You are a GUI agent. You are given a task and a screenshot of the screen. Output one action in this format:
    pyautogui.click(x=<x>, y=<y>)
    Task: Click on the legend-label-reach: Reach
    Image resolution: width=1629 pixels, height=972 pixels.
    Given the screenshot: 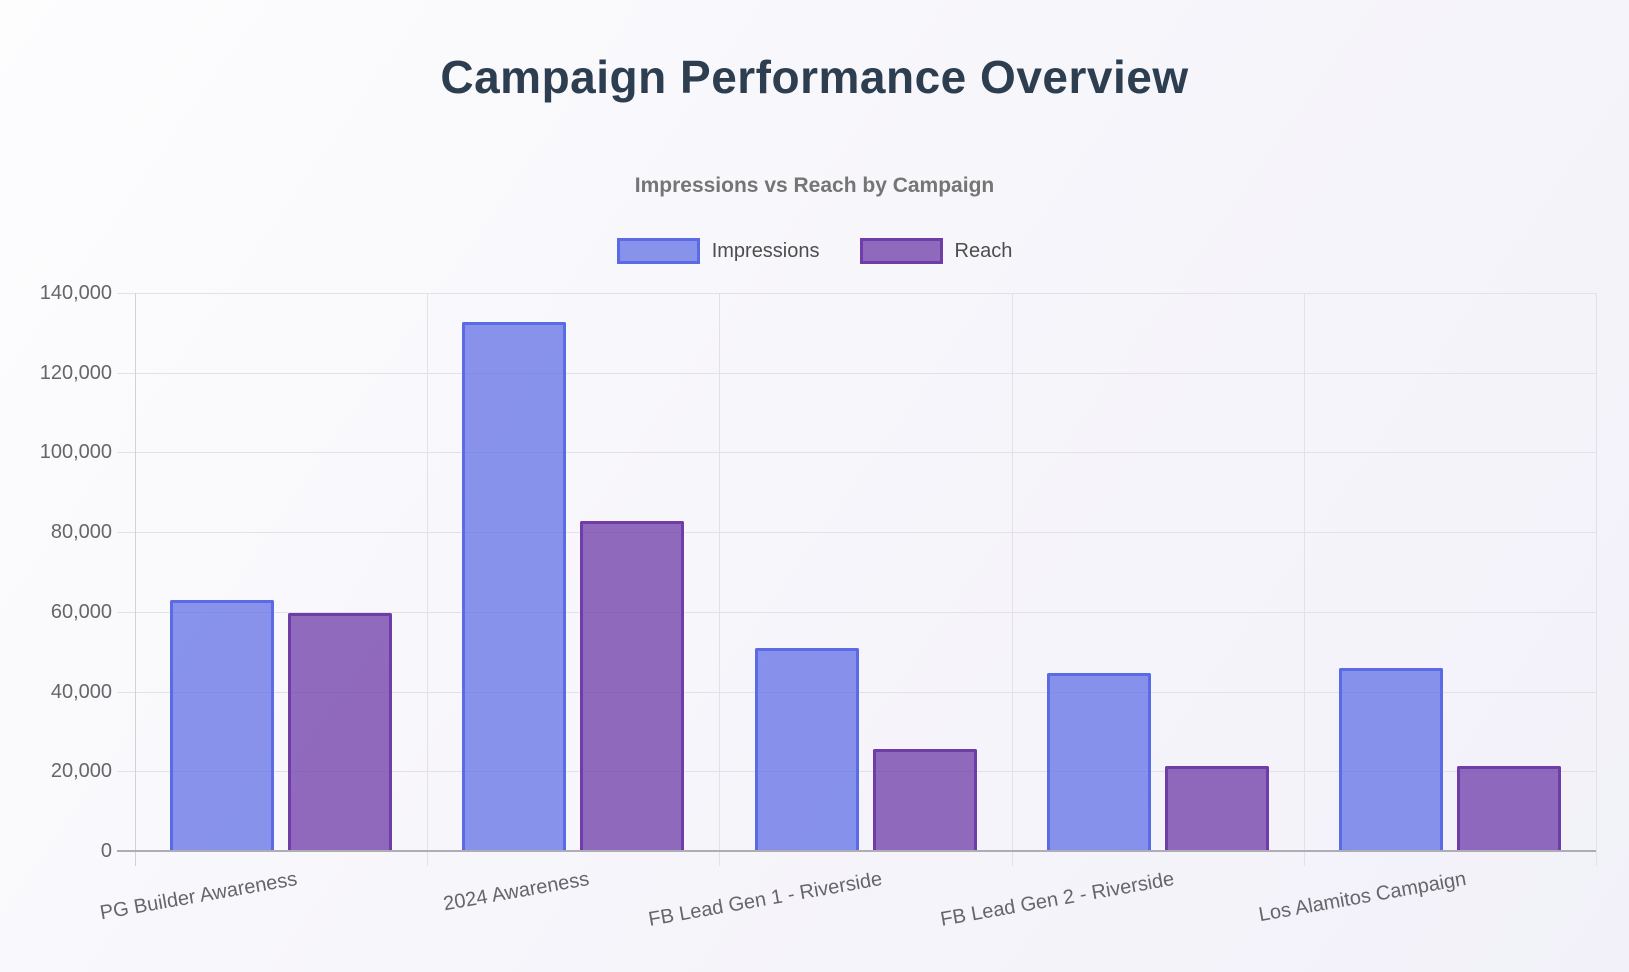 What is the action you would take?
    pyautogui.click(x=983, y=250)
    